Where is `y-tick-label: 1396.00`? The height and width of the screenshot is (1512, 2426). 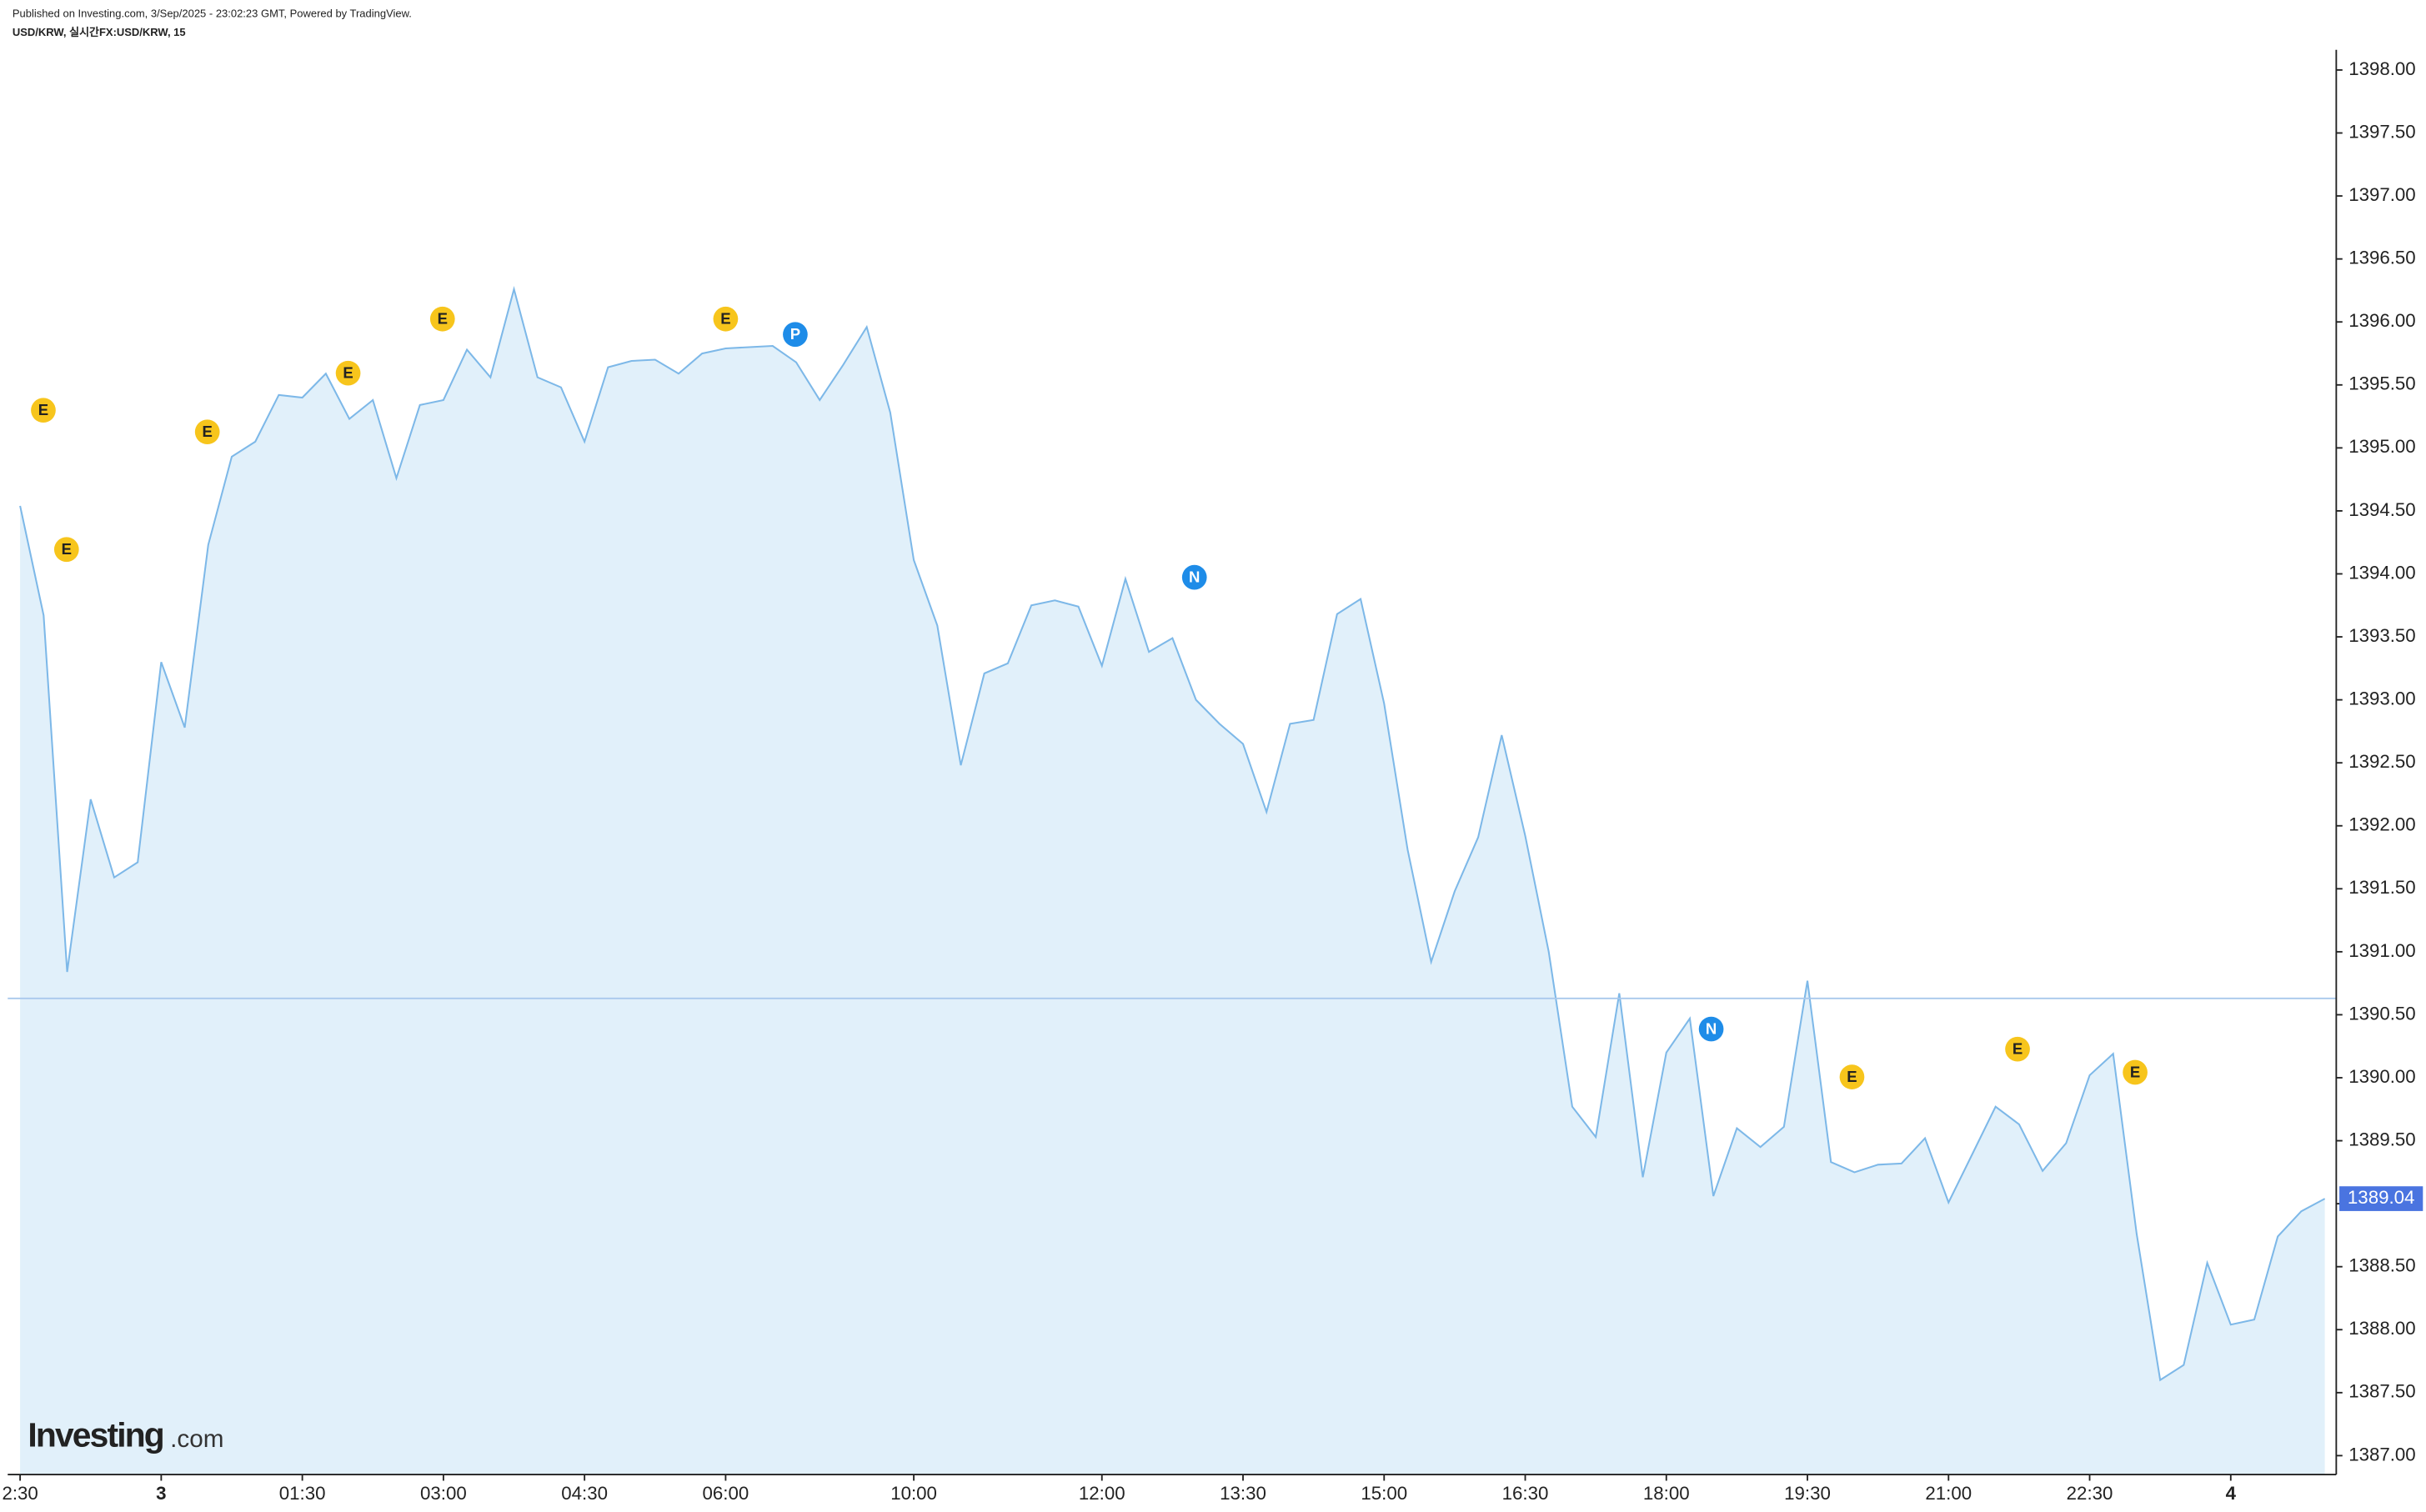
y-tick-label: 1396.00 is located at coordinates (2382, 320).